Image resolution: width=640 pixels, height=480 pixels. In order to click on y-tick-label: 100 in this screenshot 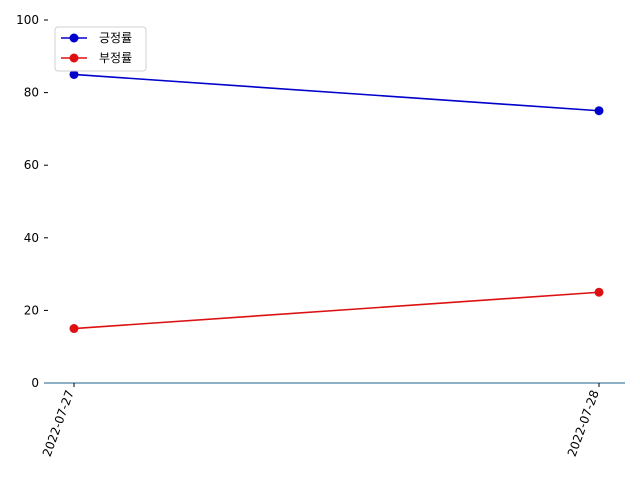, I will do `click(27, 20)`.